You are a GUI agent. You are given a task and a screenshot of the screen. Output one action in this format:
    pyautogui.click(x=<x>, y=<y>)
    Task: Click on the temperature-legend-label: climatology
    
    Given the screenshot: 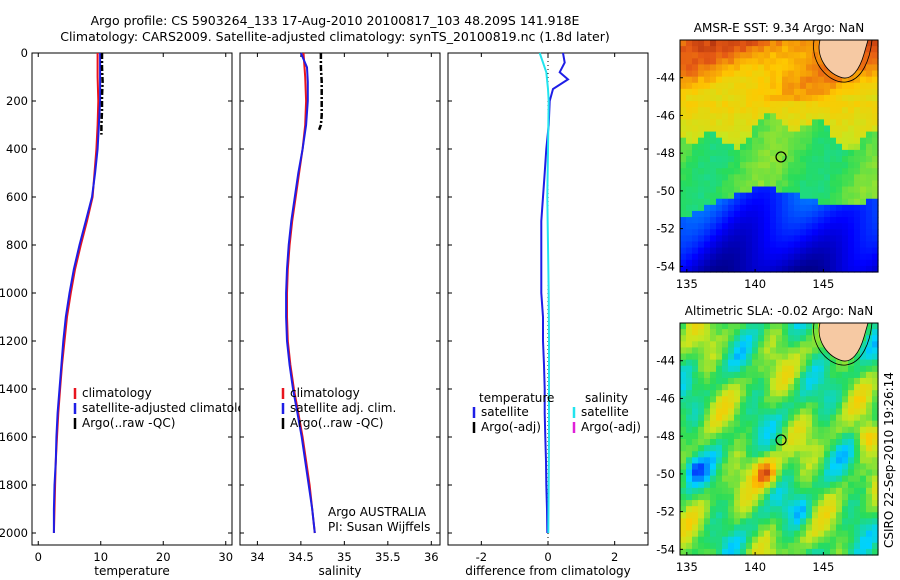 What is the action you would take?
    pyautogui.click(x=117, y=393)
    